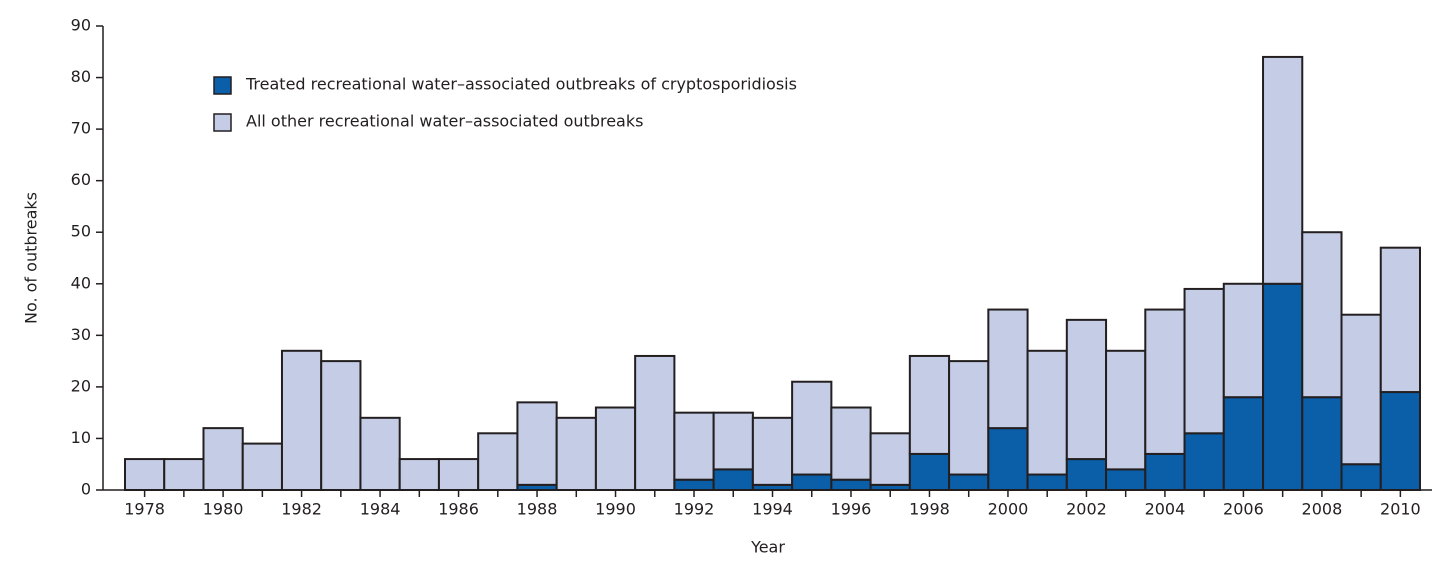 Image resolution: width=1437 pixels, height=563 pixels. I want to click on x-tick-label: 2008, so click(1322, 509).